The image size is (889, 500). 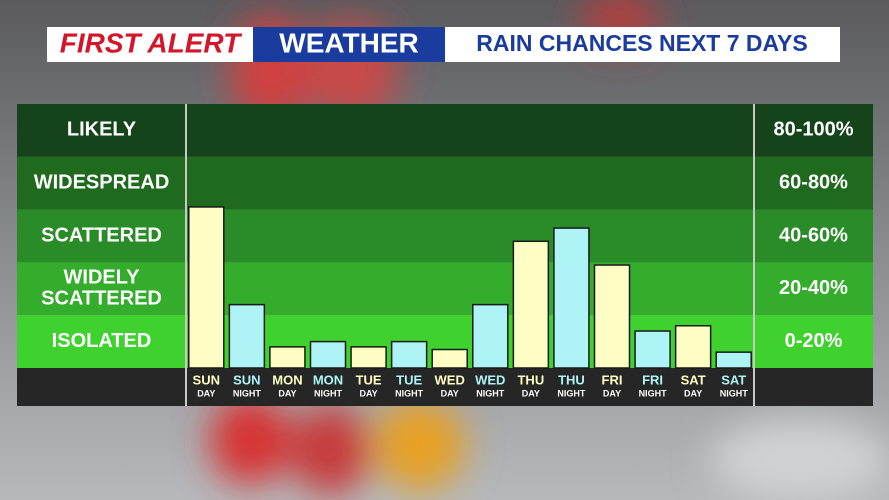 I want to click on band-label: WIDESPREAD, so click(x=102, y=182).